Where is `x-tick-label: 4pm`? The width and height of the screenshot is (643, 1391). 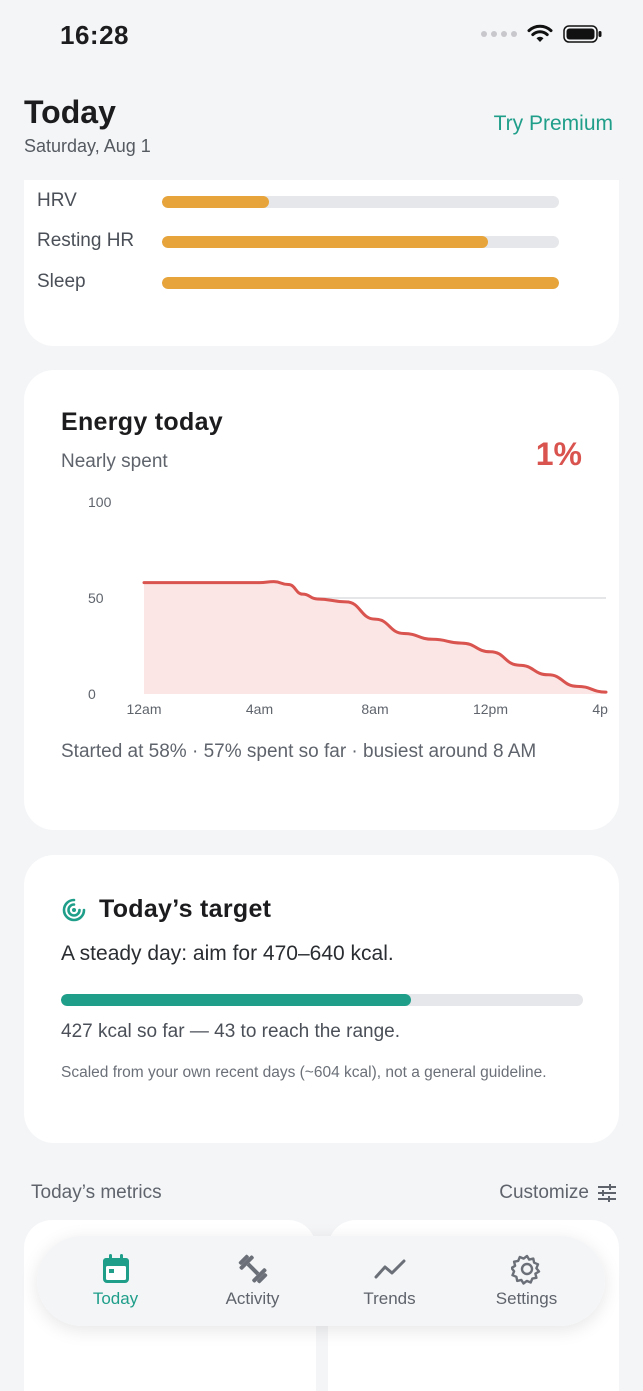
x-tick-label: 4pm is located at coordinates (600, 709).